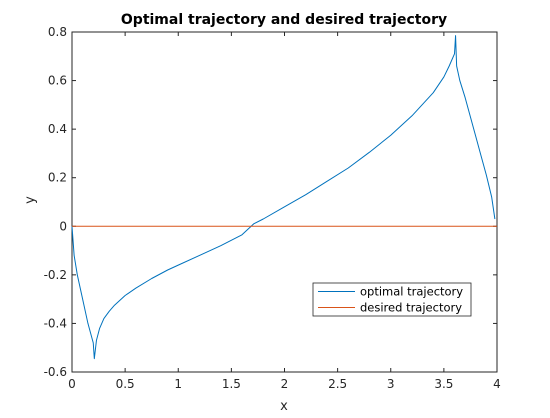  Describe the element at coordinates (443, 384) in the screenshot. I see `x-tick-label: 3.5` at that location.